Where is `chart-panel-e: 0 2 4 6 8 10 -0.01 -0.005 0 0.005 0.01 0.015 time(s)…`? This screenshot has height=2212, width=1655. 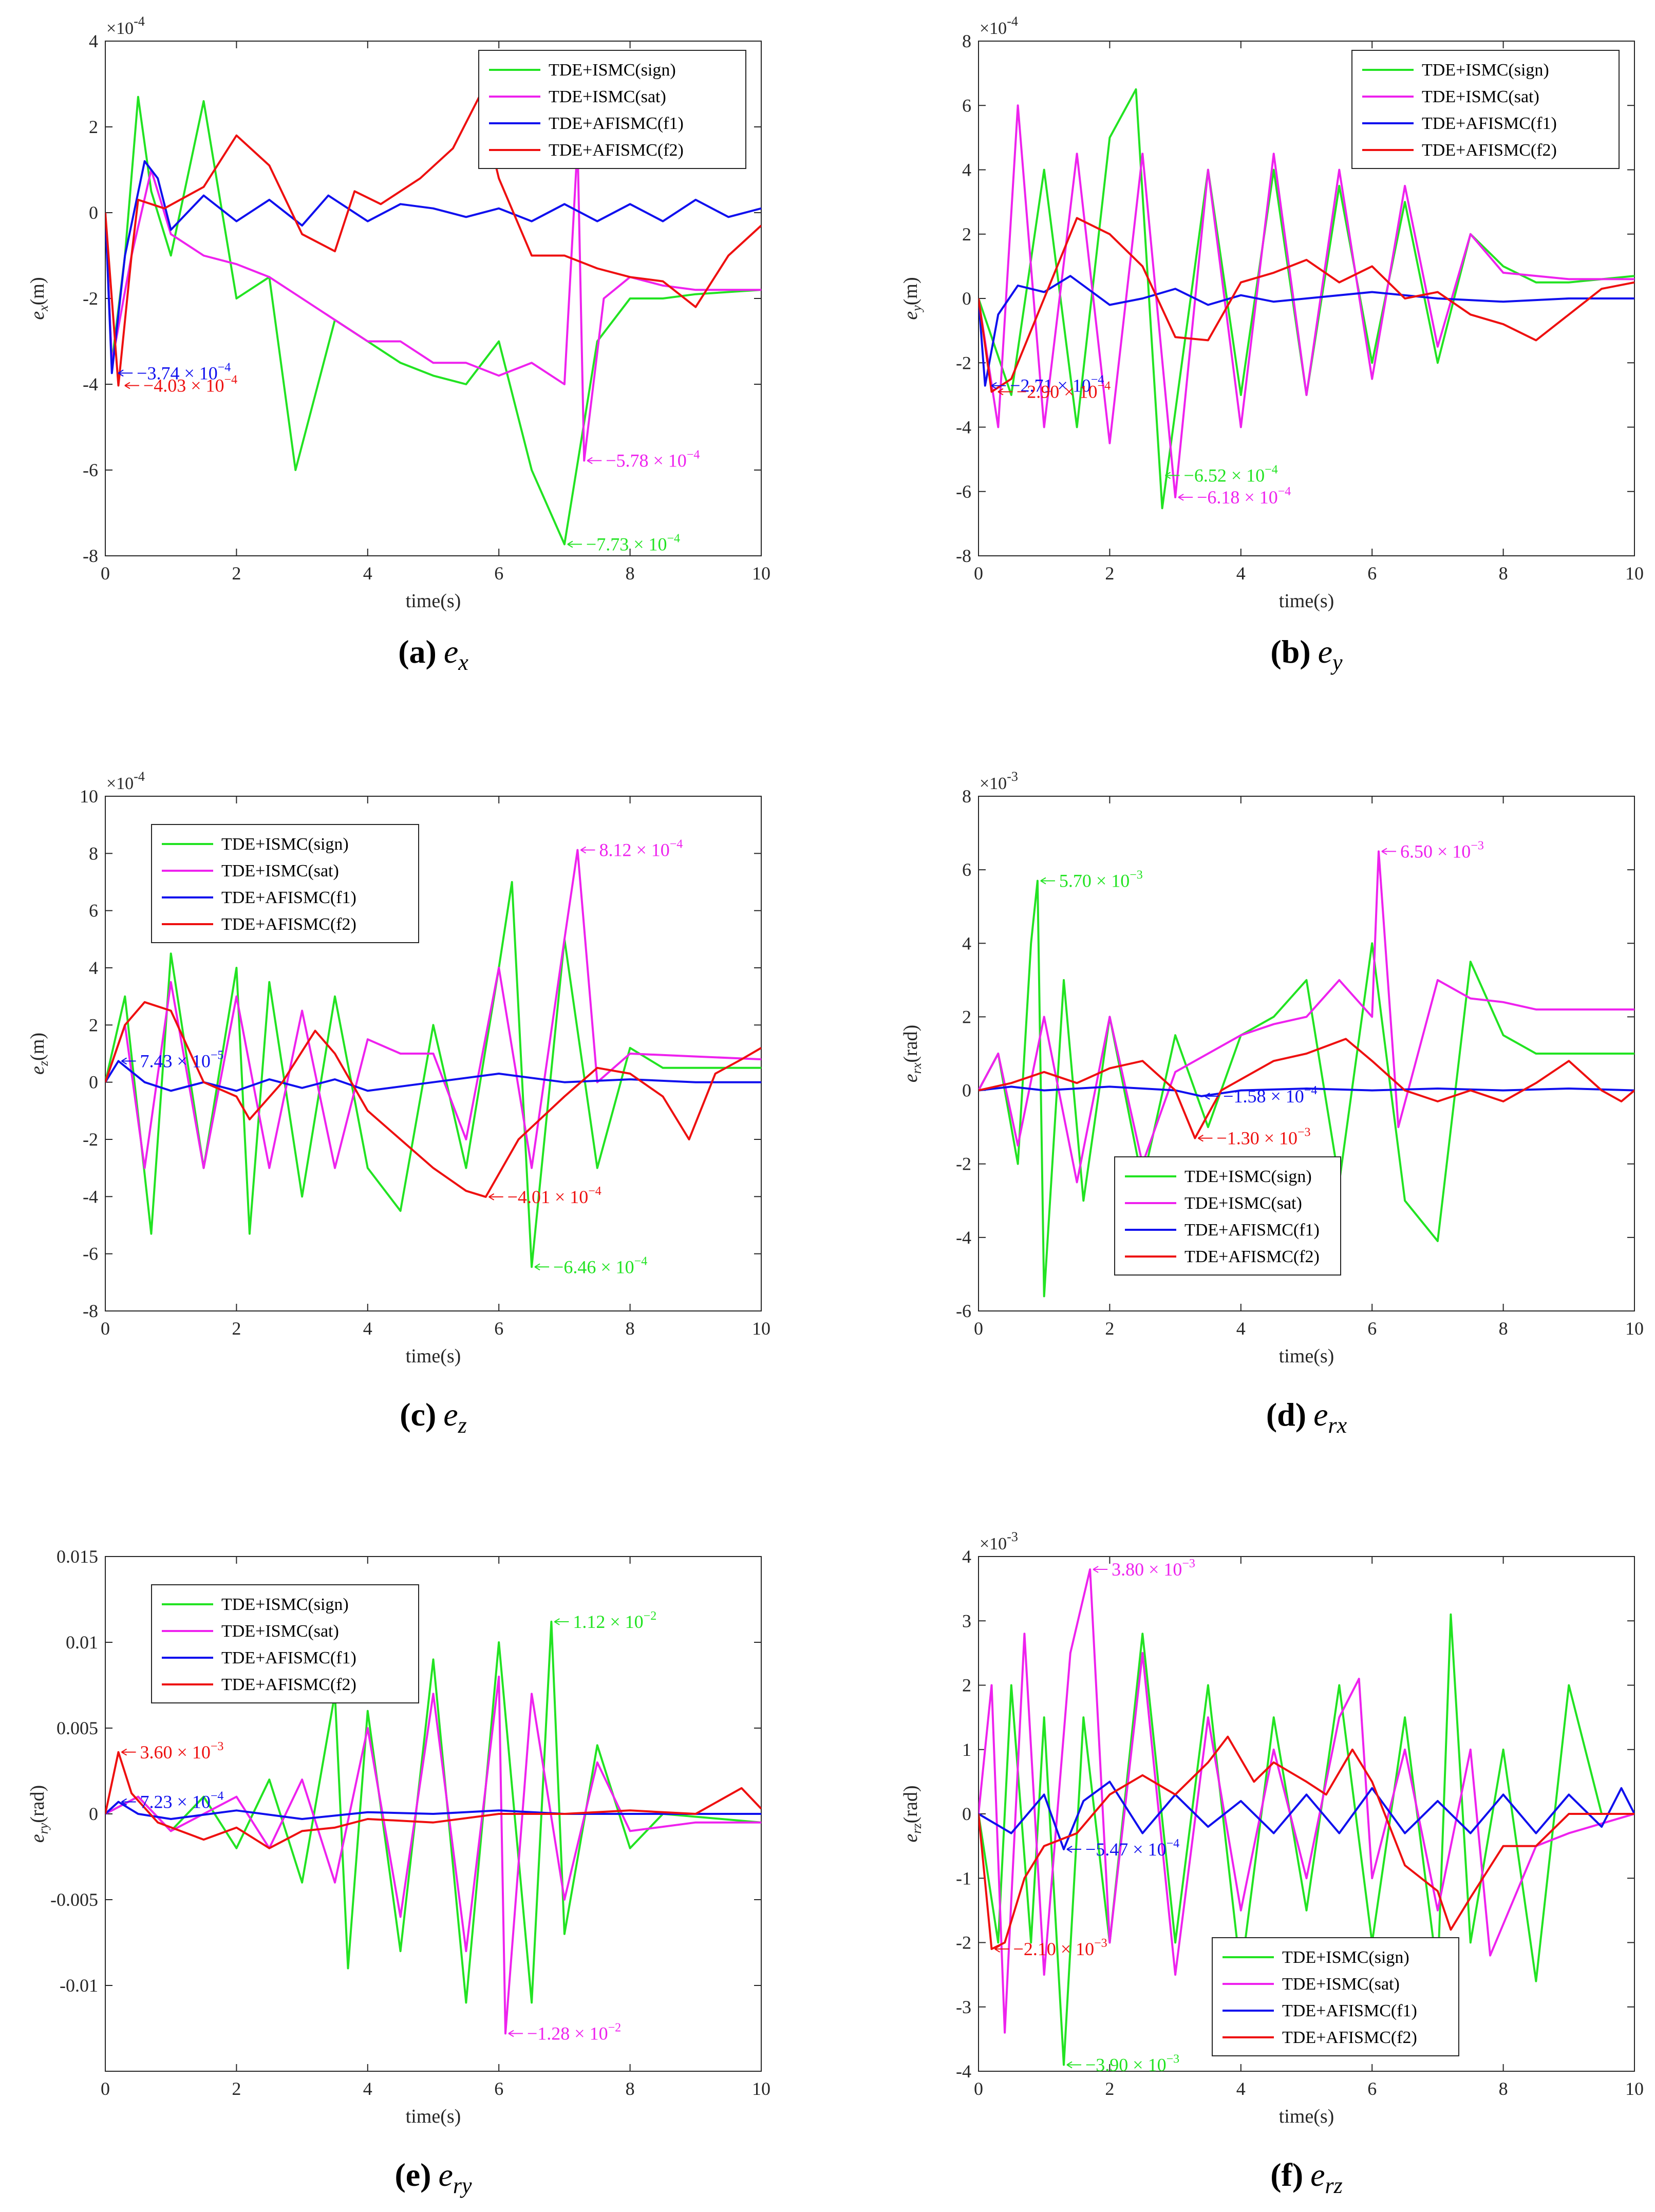
chart-panel-e: 0 2 4 6 8 10 -0.01 -0.005 0 0.005 0.01 0.015 time(s)… is located at coordinates (398, 1872).